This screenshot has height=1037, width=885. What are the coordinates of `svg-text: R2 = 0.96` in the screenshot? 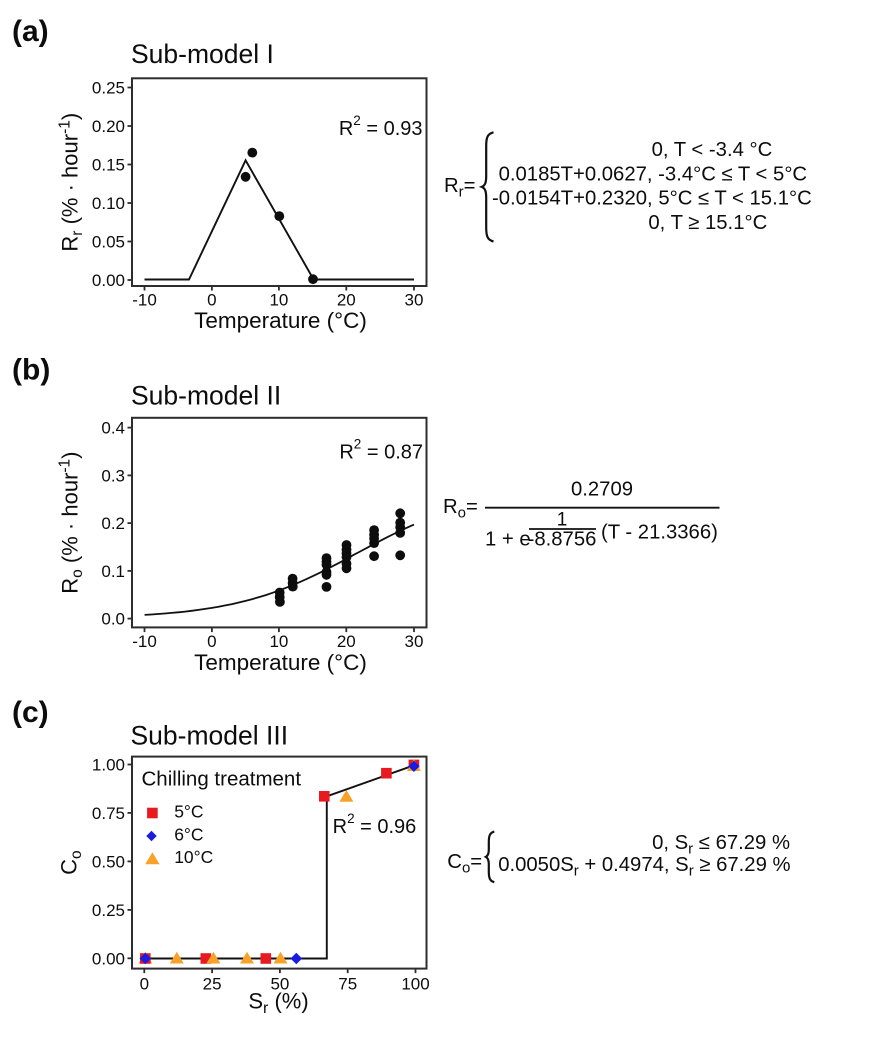 It's located at (375, 824).